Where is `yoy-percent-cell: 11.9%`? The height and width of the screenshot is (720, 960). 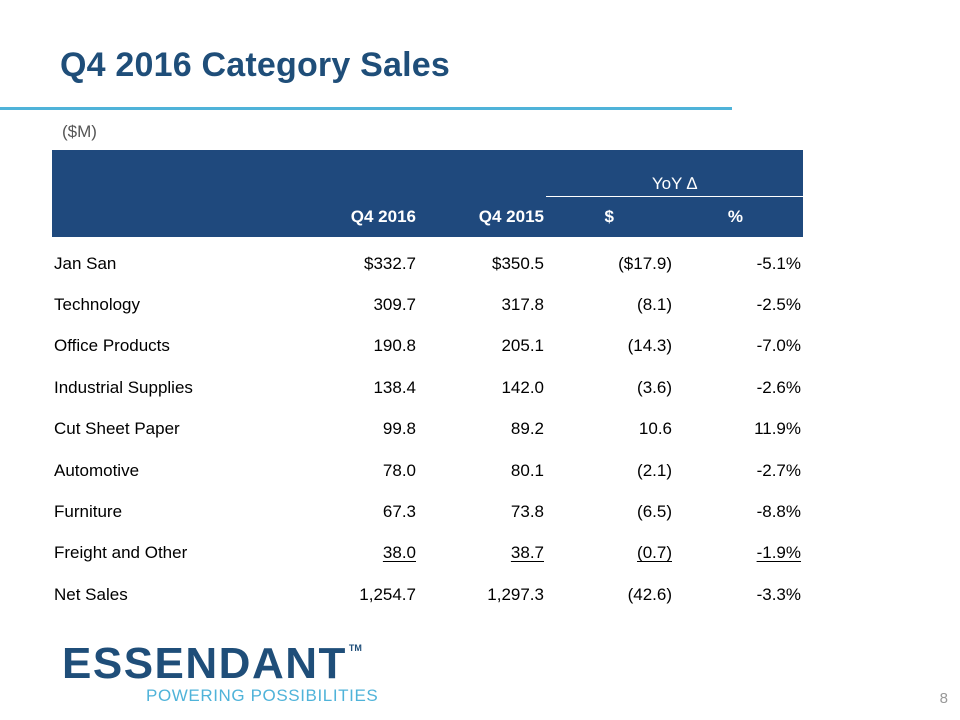
yoy-percent-cell: 11.9% is located at coordinates (778, 429).